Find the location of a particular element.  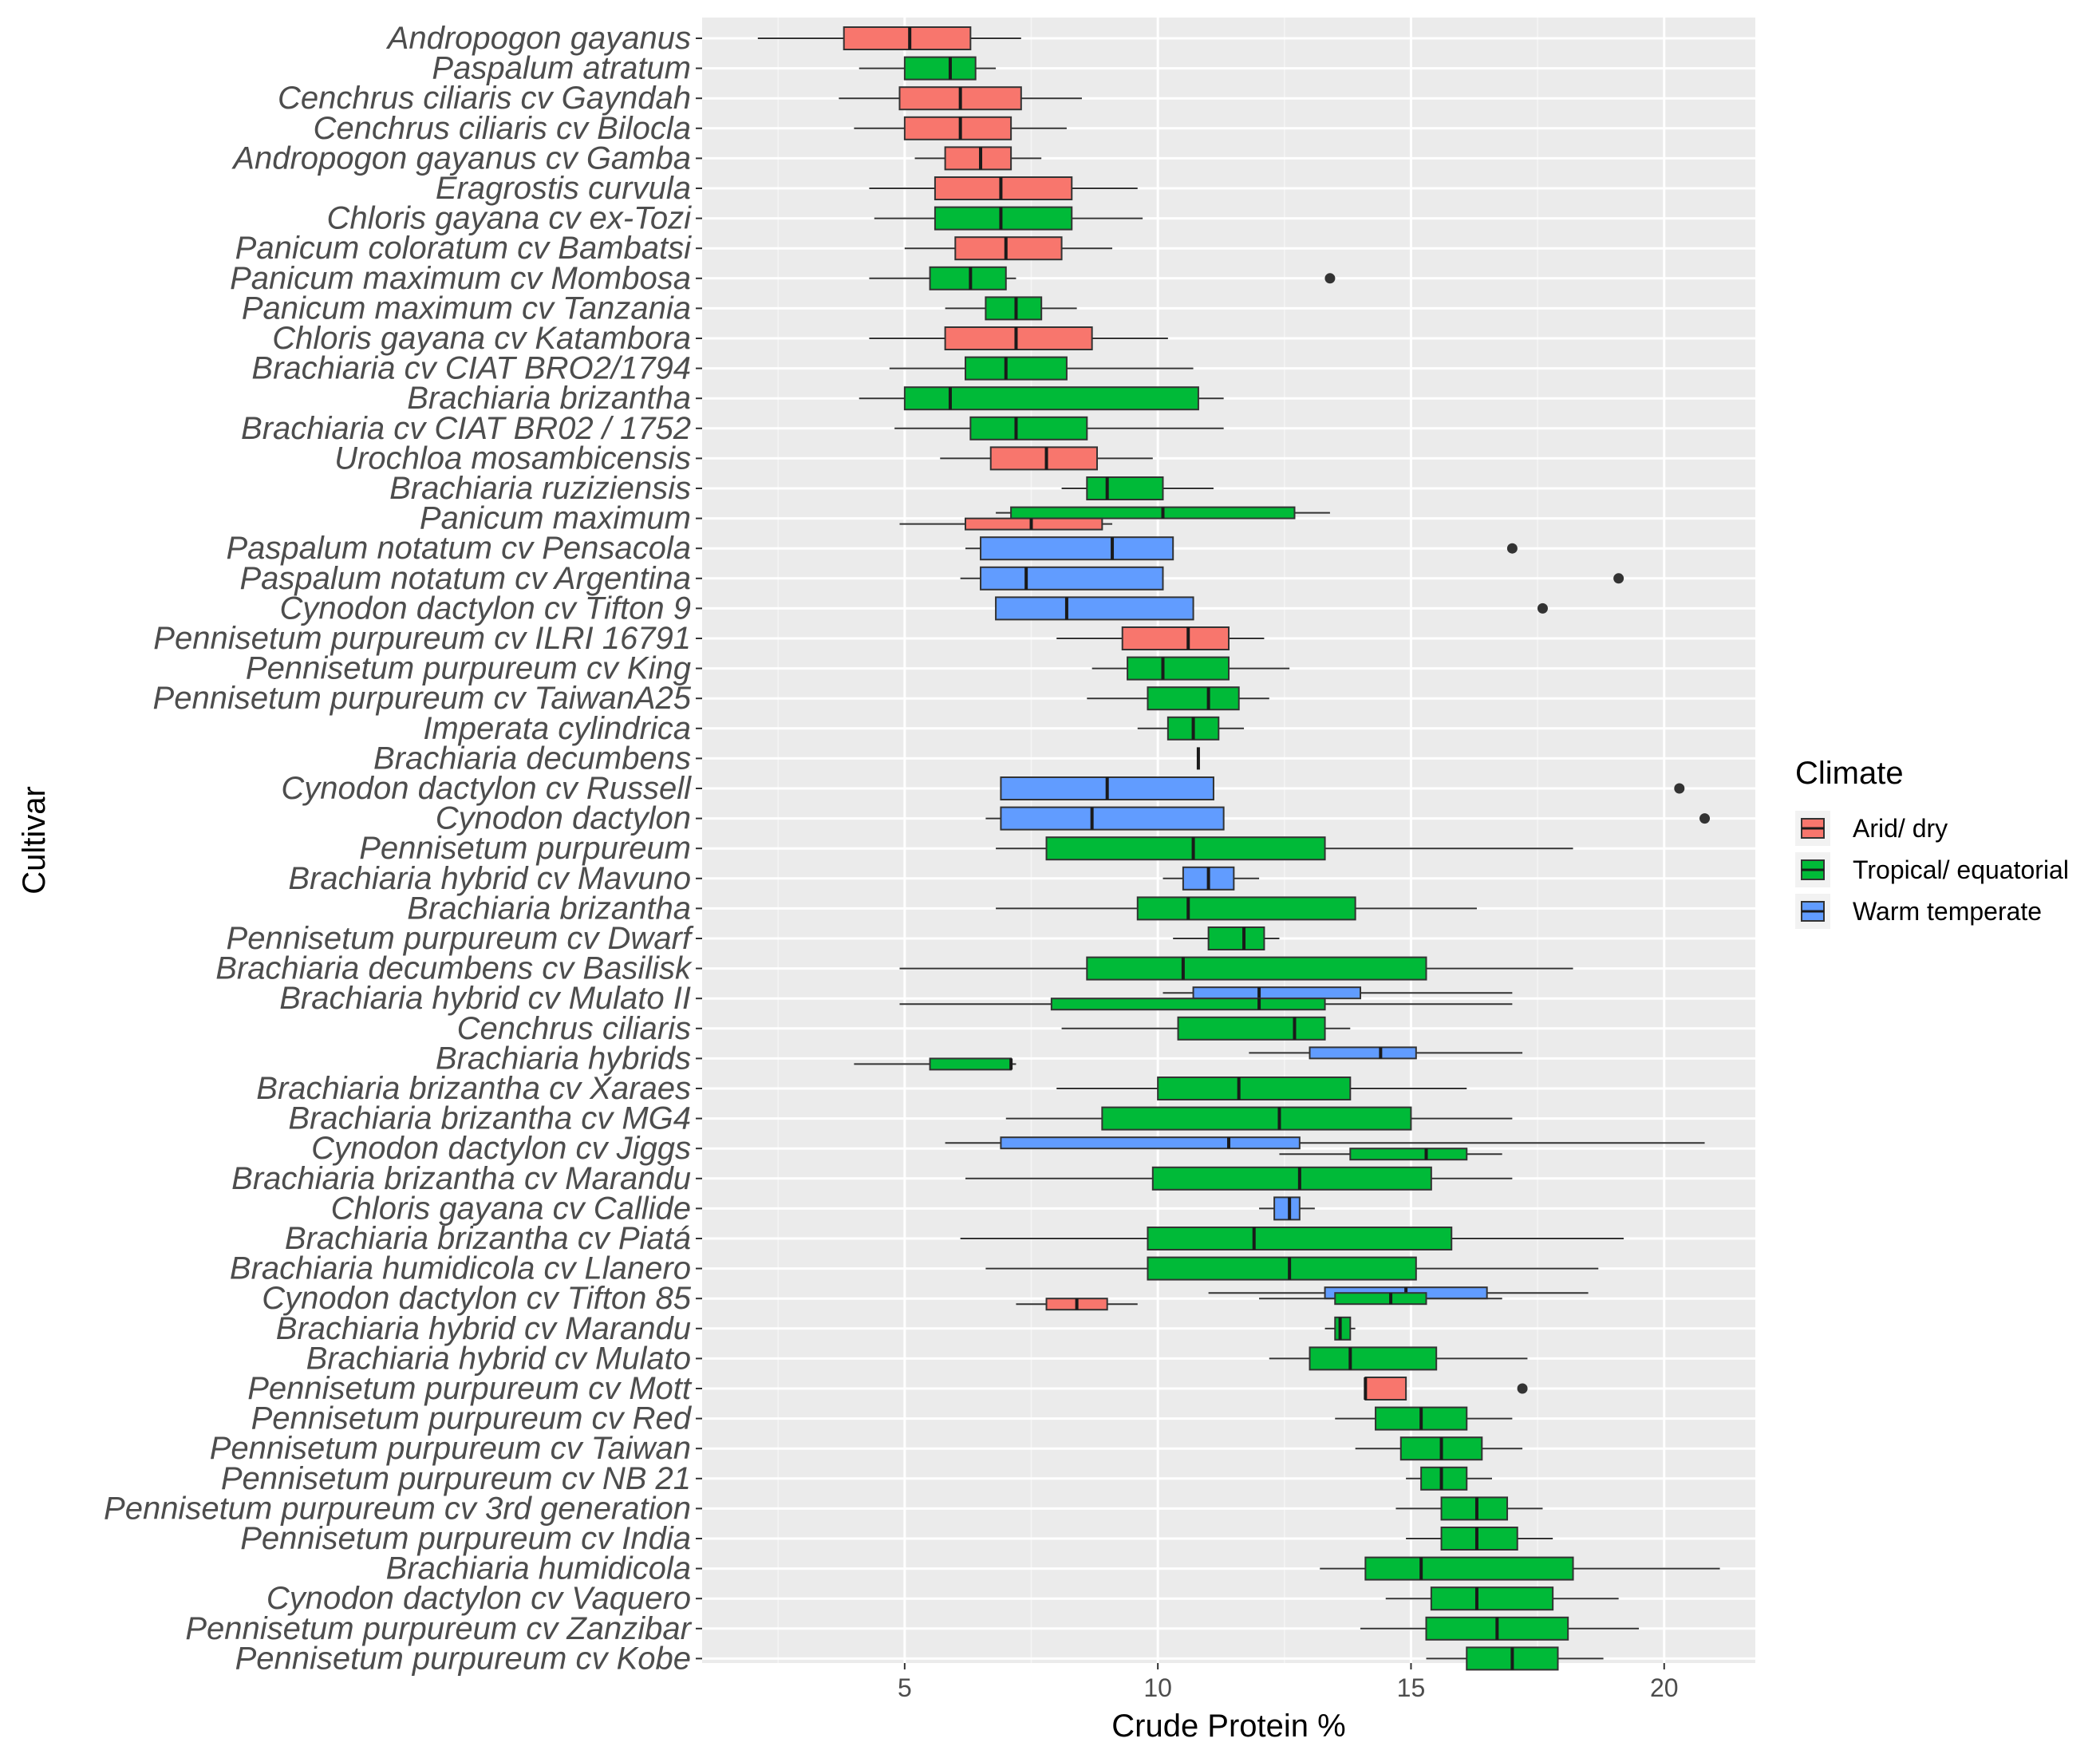

category-label: Urochloa mosambicensis is located at coordinates (512, 458).